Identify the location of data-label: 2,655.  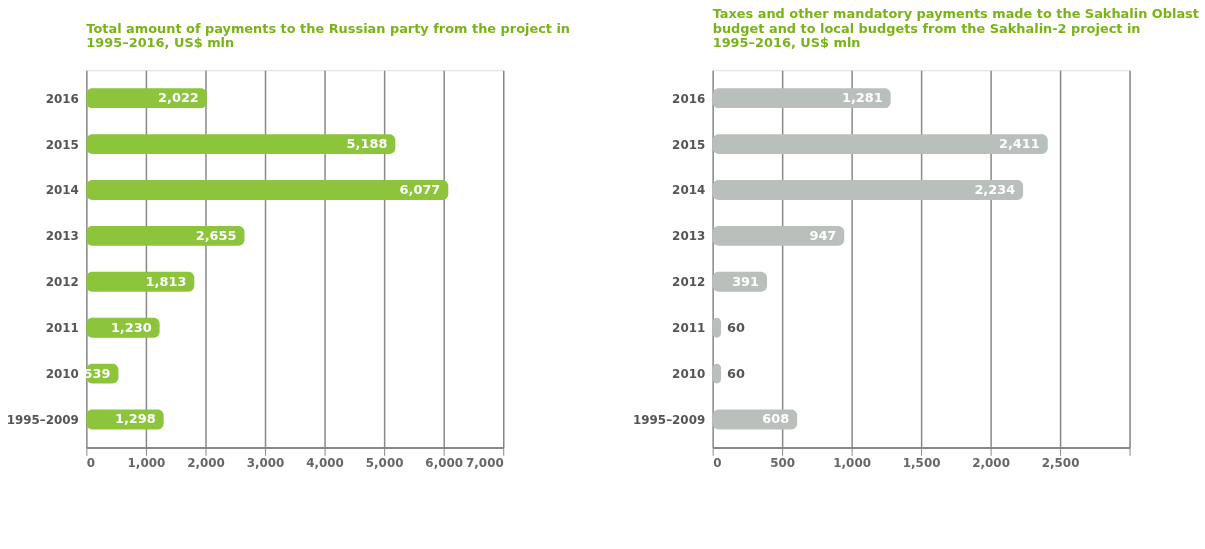
(216, 235).